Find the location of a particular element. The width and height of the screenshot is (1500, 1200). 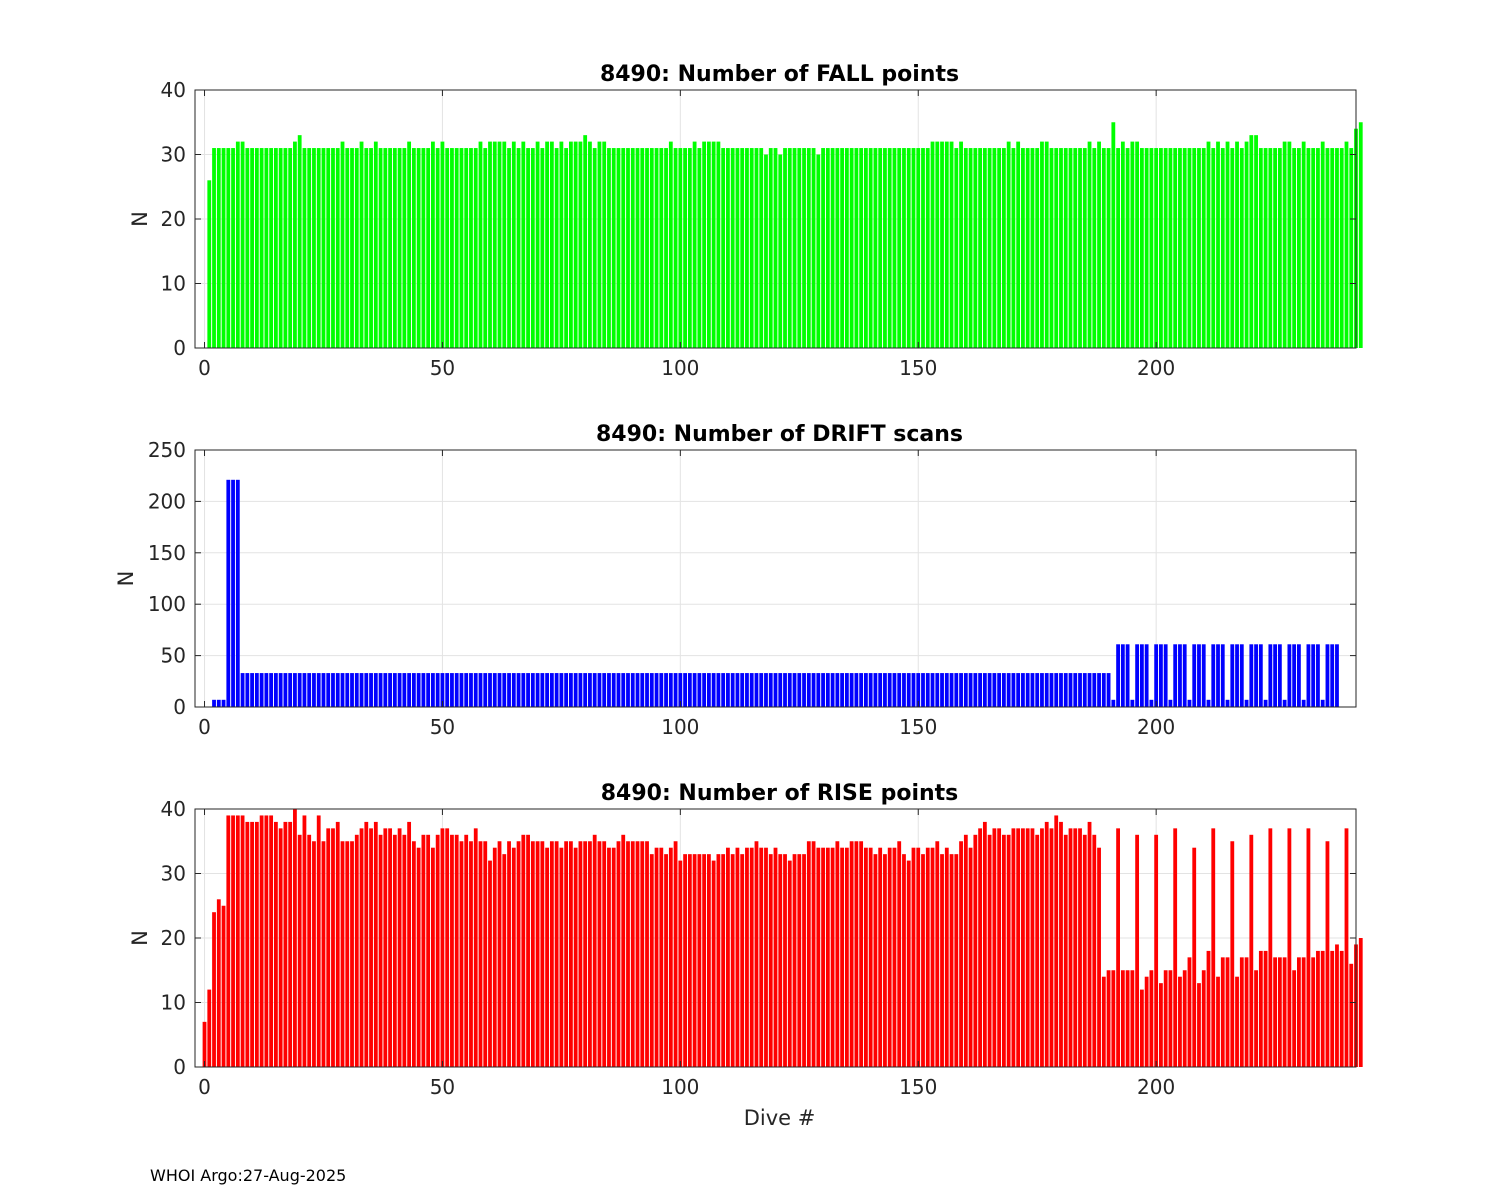

fall-ylabel: N is located at coordinates (140, 219).